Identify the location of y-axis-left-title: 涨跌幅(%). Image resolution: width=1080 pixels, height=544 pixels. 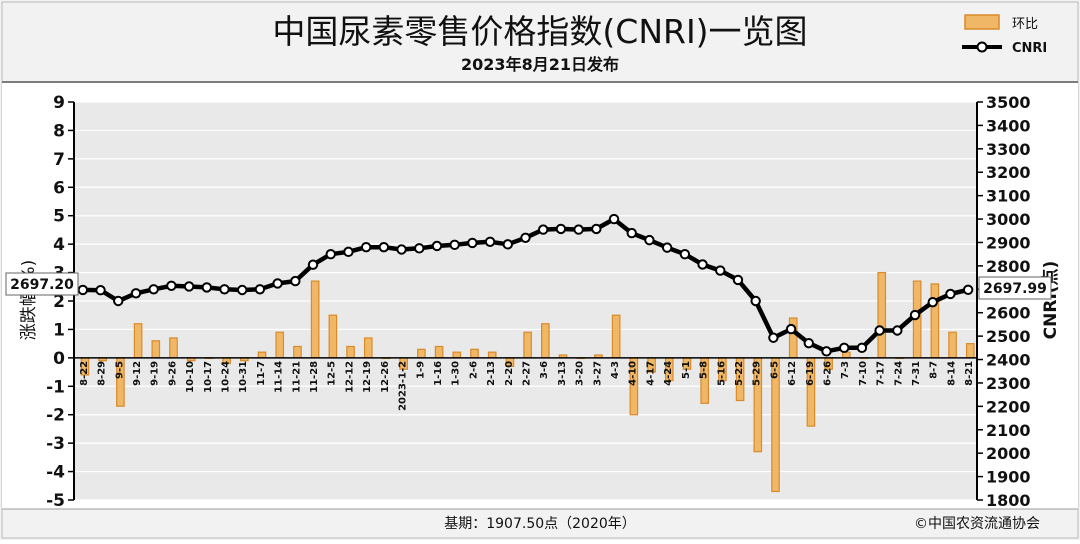
(29, 300).